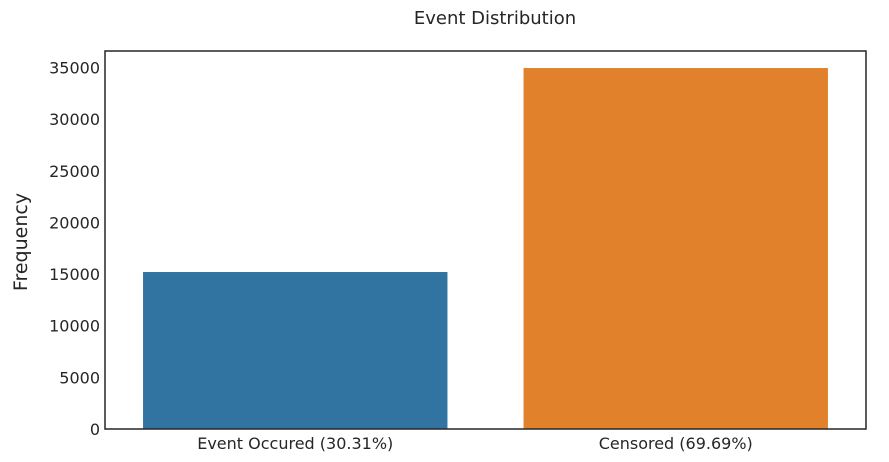  Describe the element at coordinates (74, 68) in the screenshot. I see `y-tick-label: 35000` at that location.